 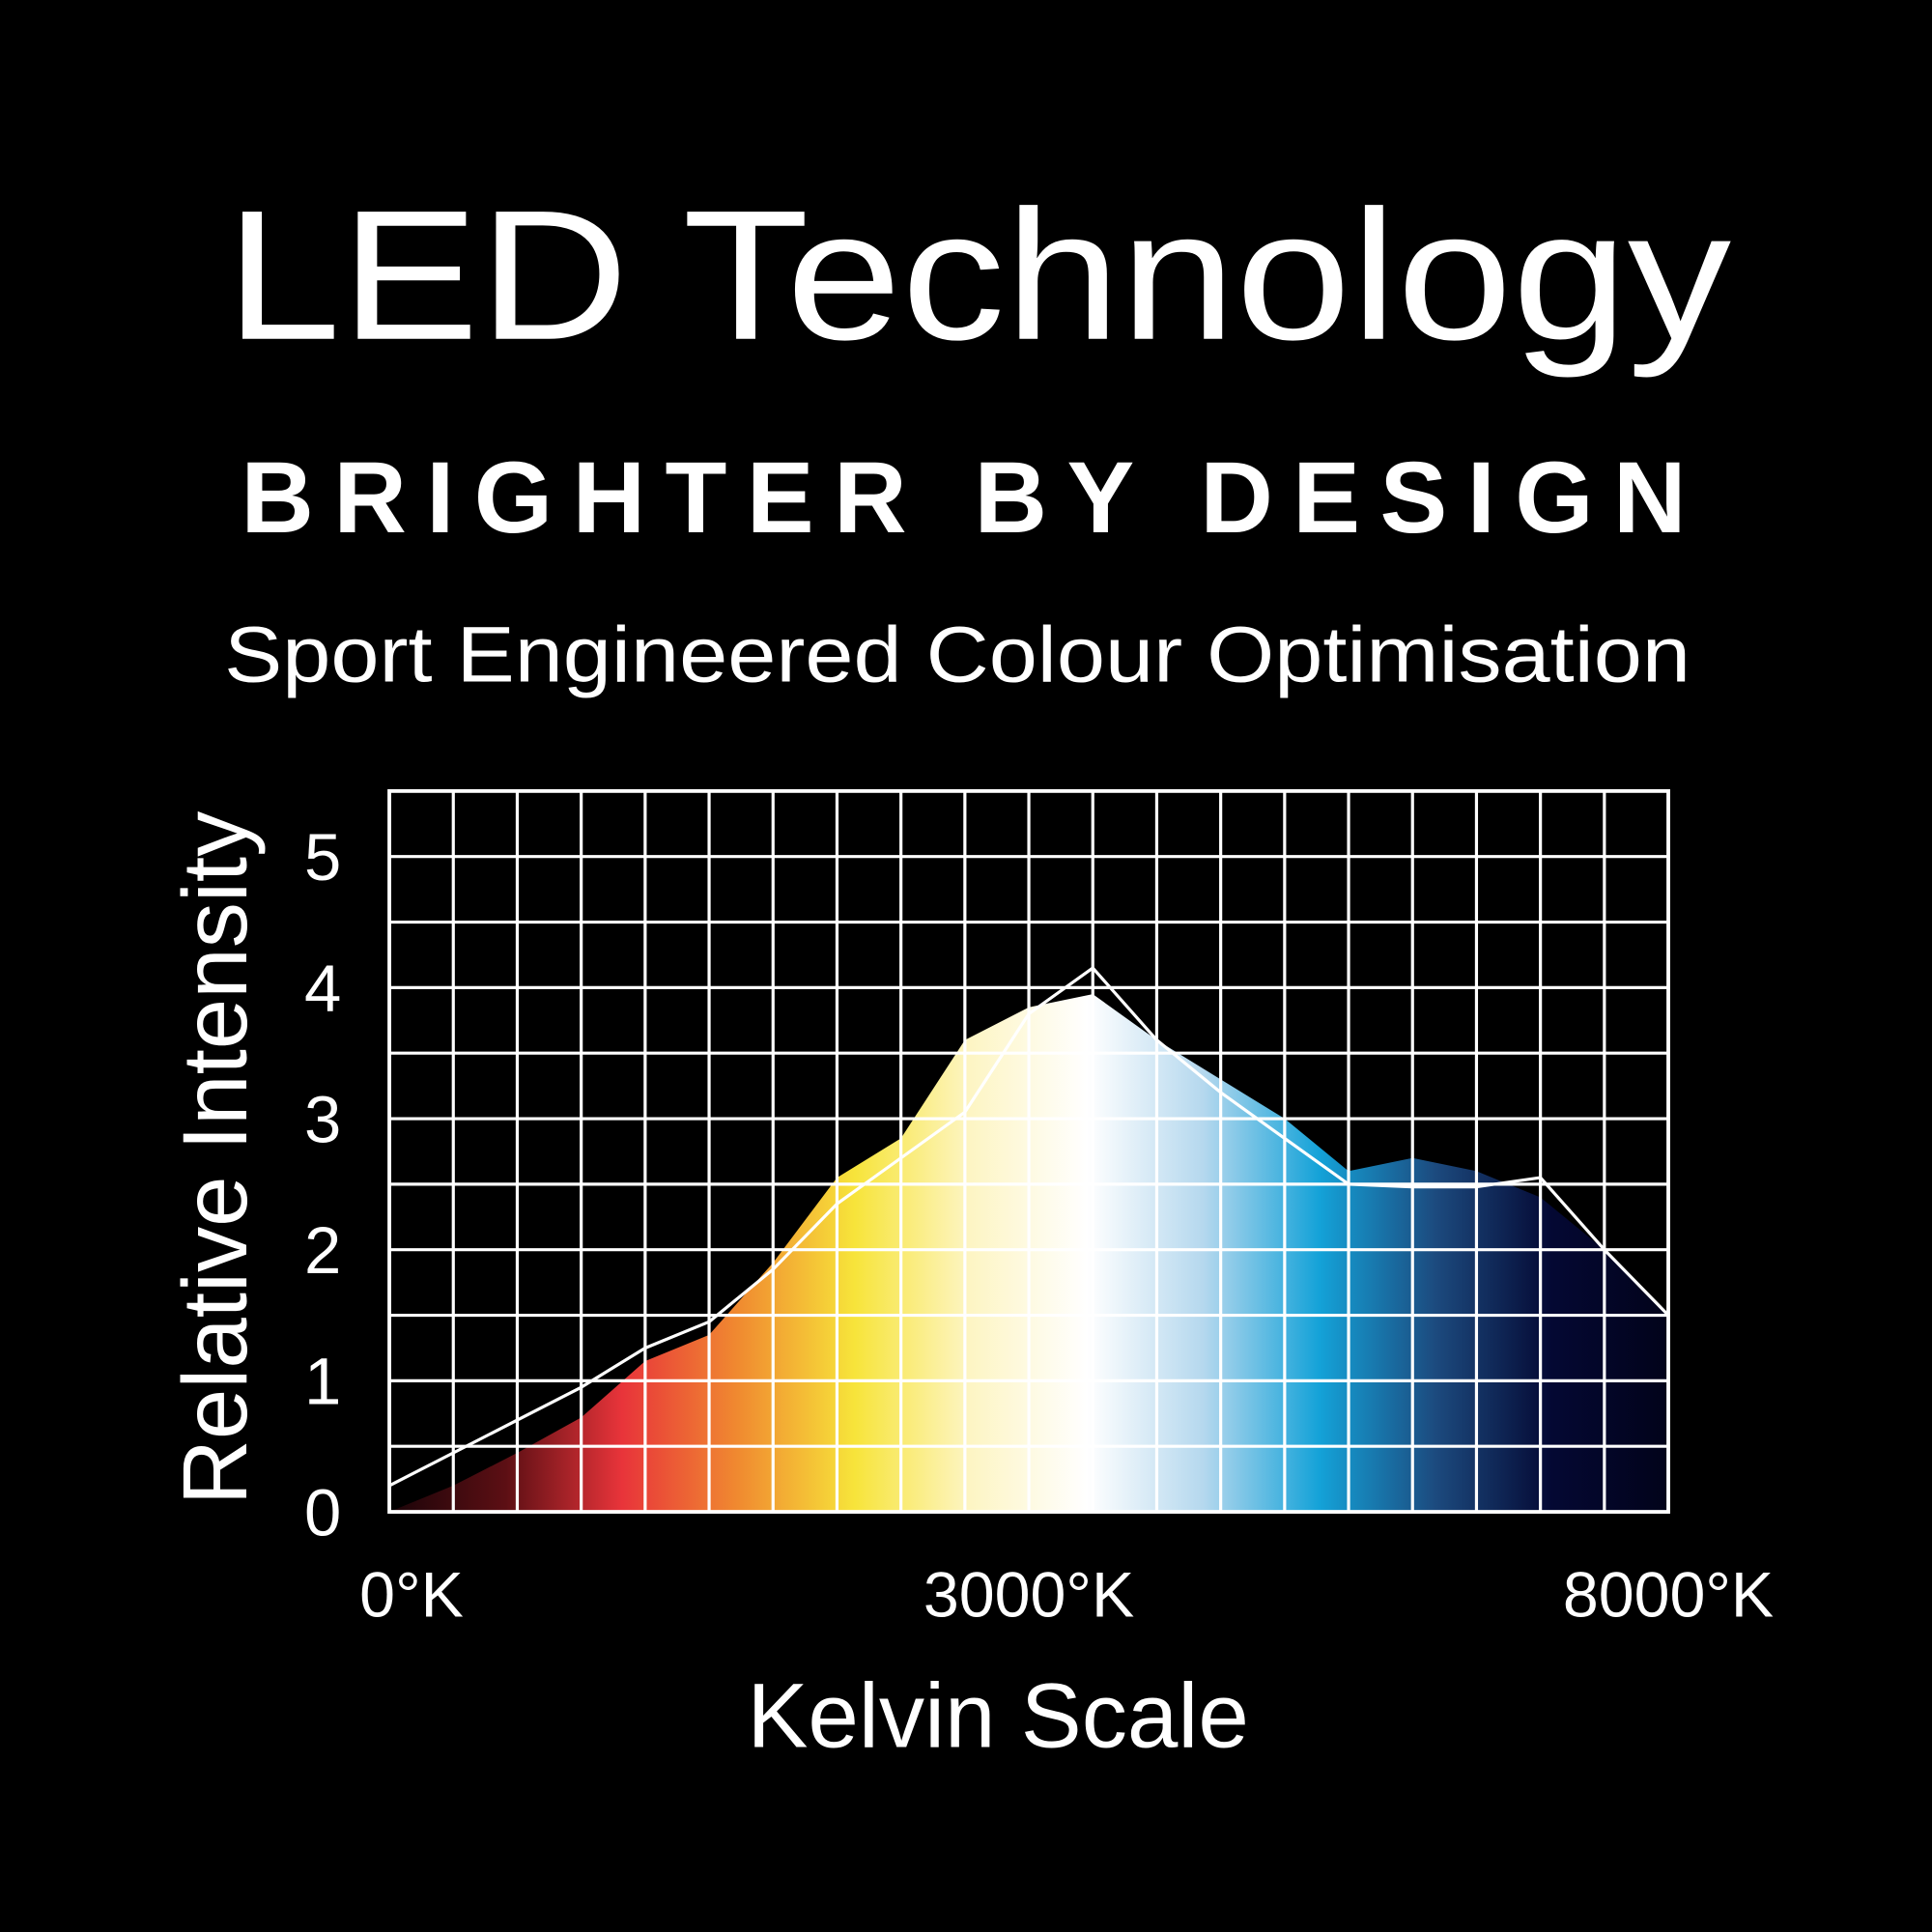 What do you see at coordinates (322, 857) in the screenshot?
I see `y-tick-label: 5` at bounding box center [322, 857].